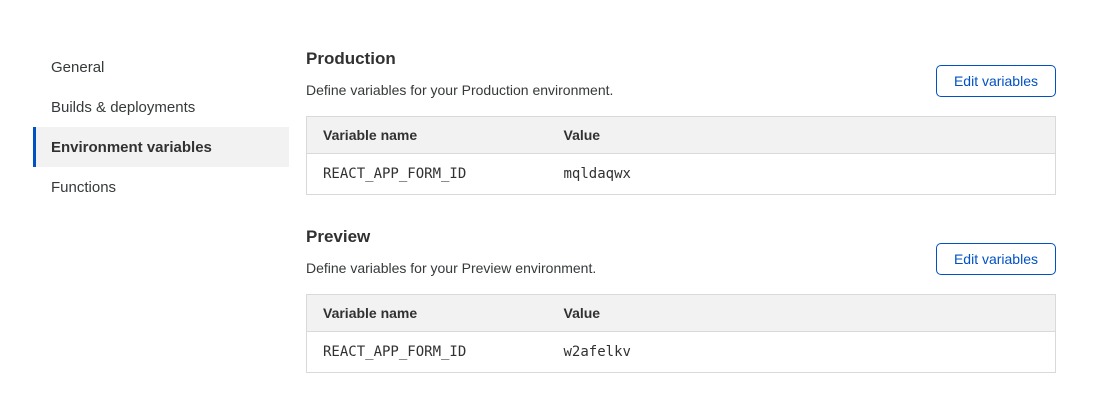 This screenshot has width=1100, height=420. I want to click on production-section-title: Production, so click(351, 58).